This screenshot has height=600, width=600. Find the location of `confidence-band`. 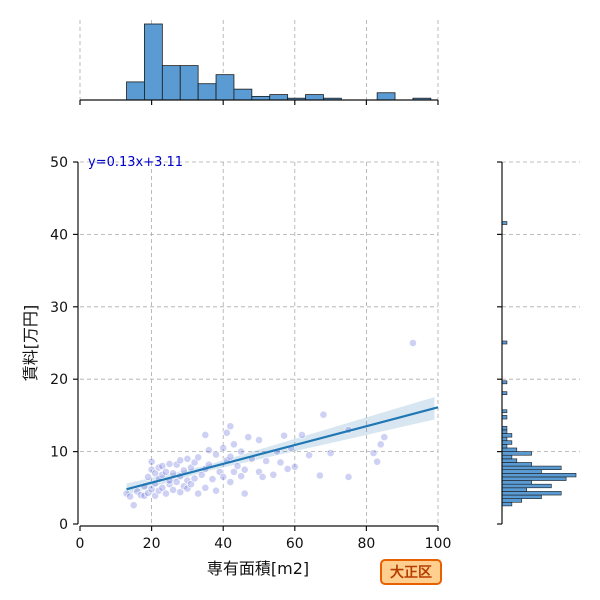

confidence-band is located at coordinates (280, 446).